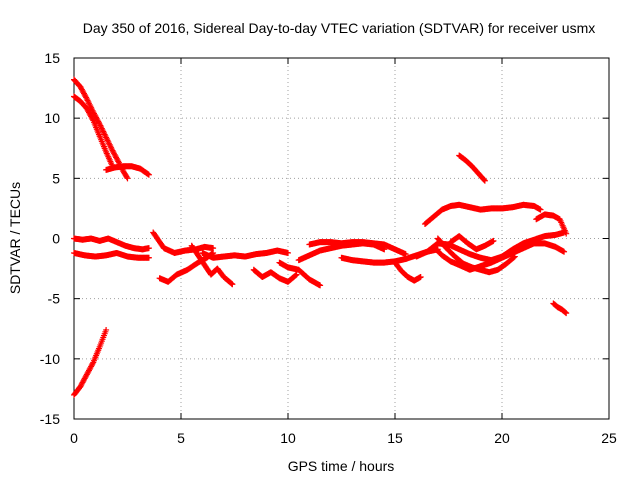 This screenshot has height=480, width=640. What do you see at coordinates (502, 438) in the screenshot?
I see `x-tick-label: 20` at bounding box center [502, 438].